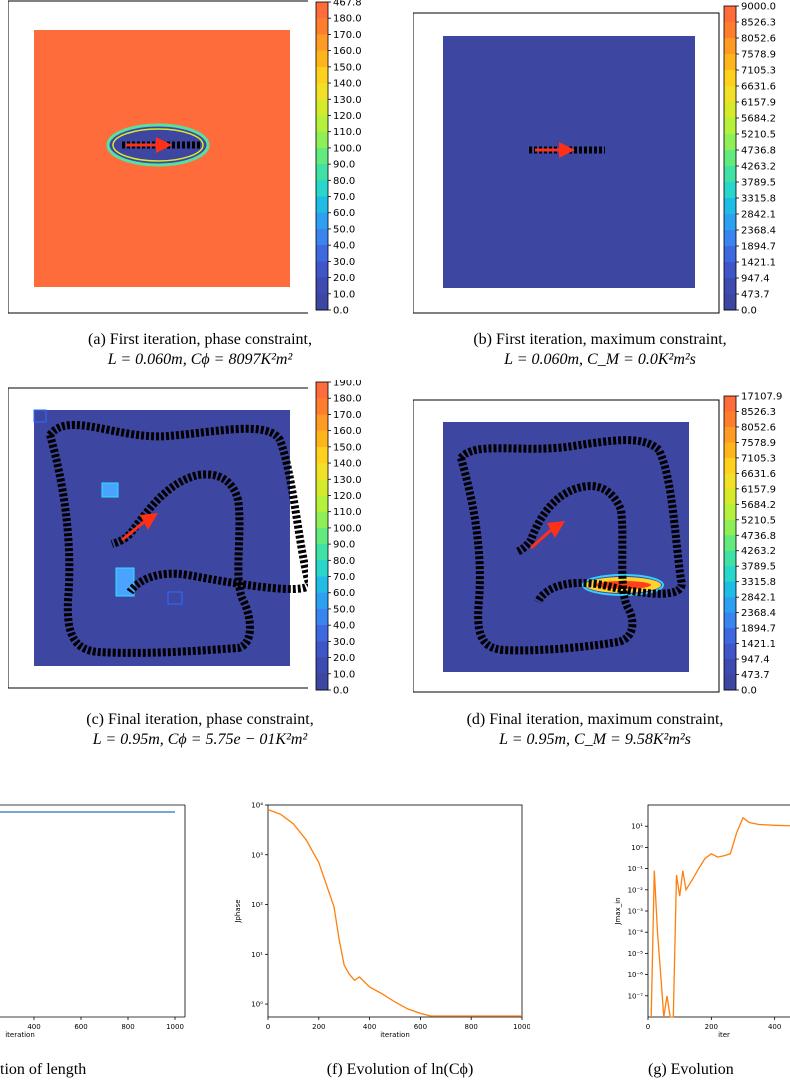 The height and width of the screenshot is (1086, 790). What do you see at coordinates (344, 609) in the screenshot?
I see `colorbar-label: 50.0` at bounding box center [344, 609].